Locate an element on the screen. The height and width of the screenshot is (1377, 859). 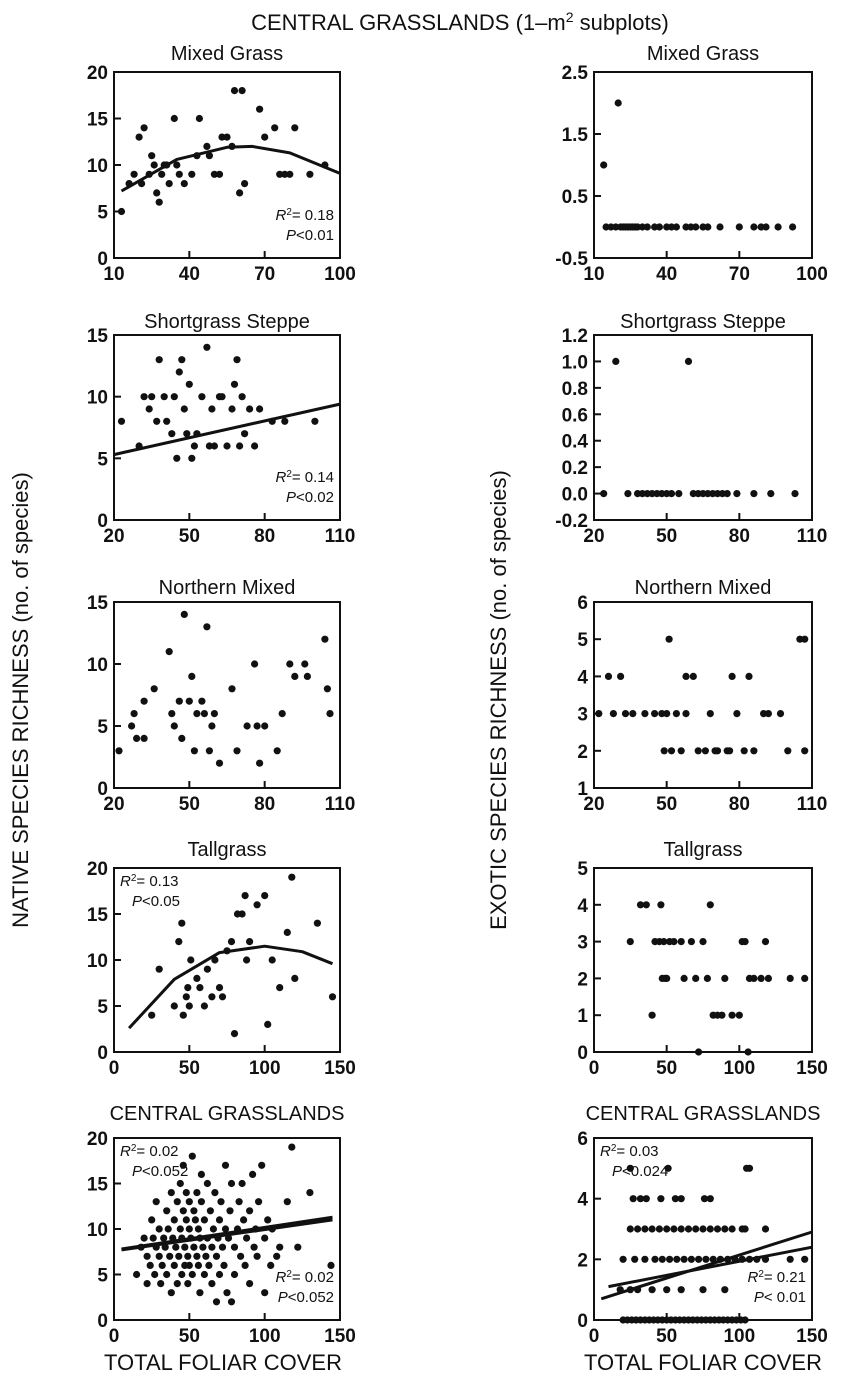
exotic-shortgrass-ytick-label: 0.8 is located at coordinates (575, 389).